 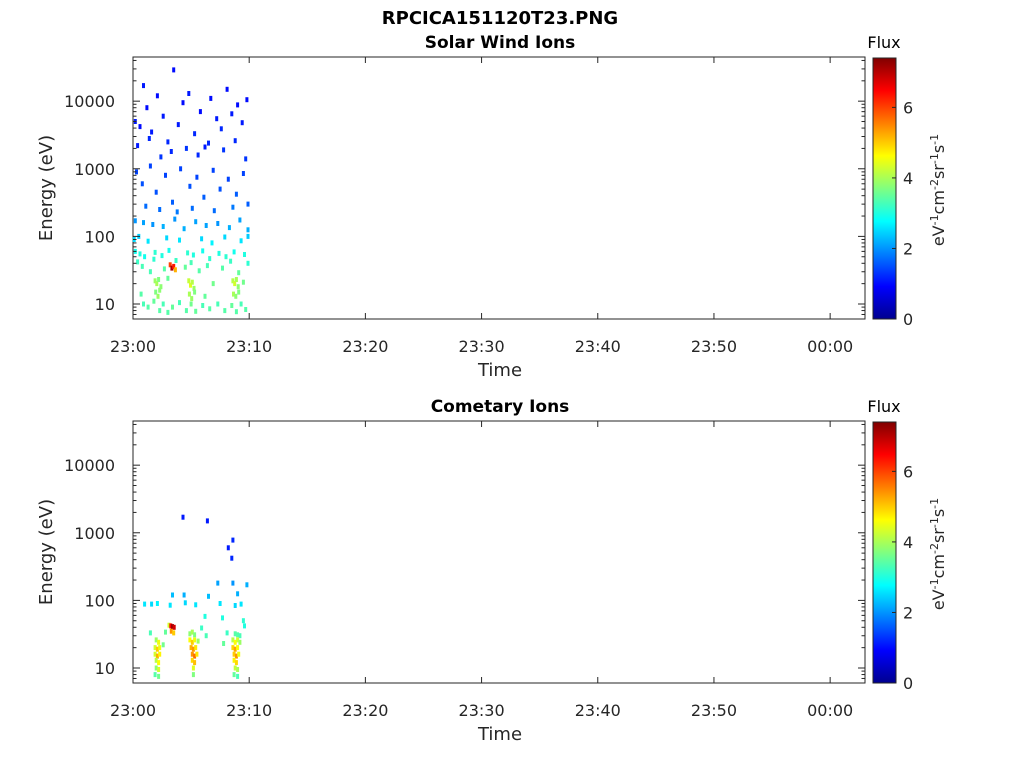 I want to click on y-tick-label: 10000, so click(x=89, y=465).